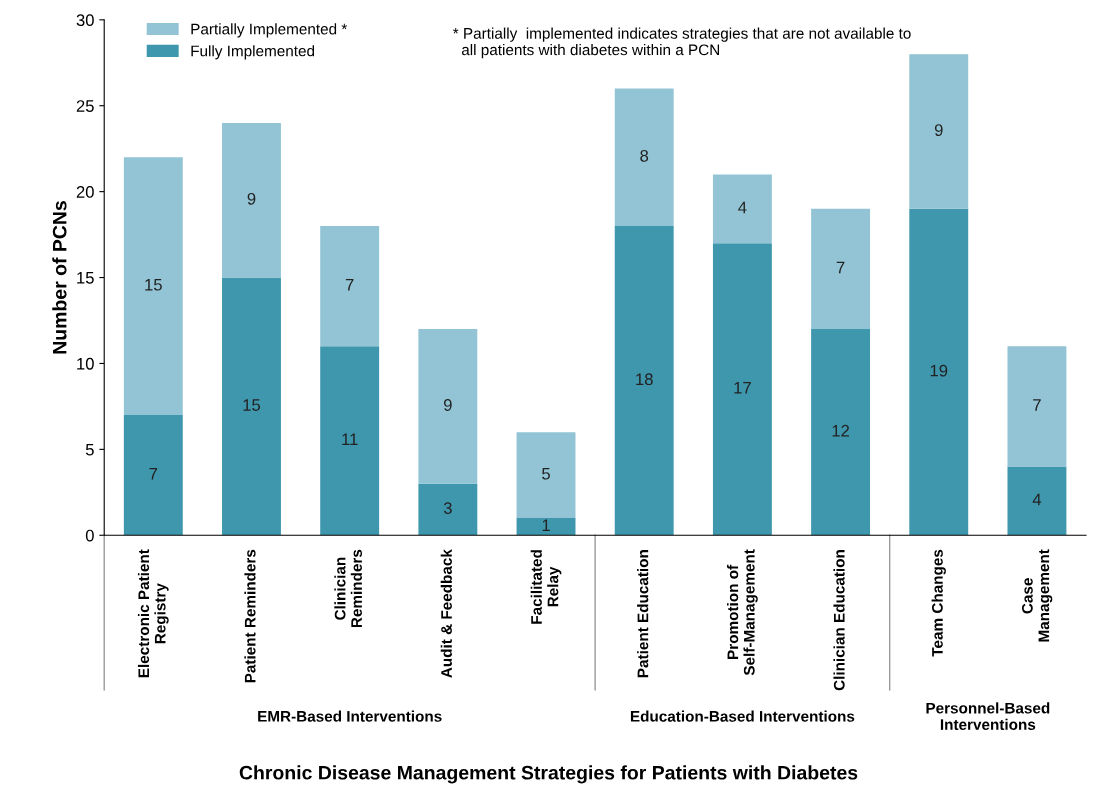 The width and height of the screenshot is (1097, 793). I want to click on data-label: 12, so click(841, 430).